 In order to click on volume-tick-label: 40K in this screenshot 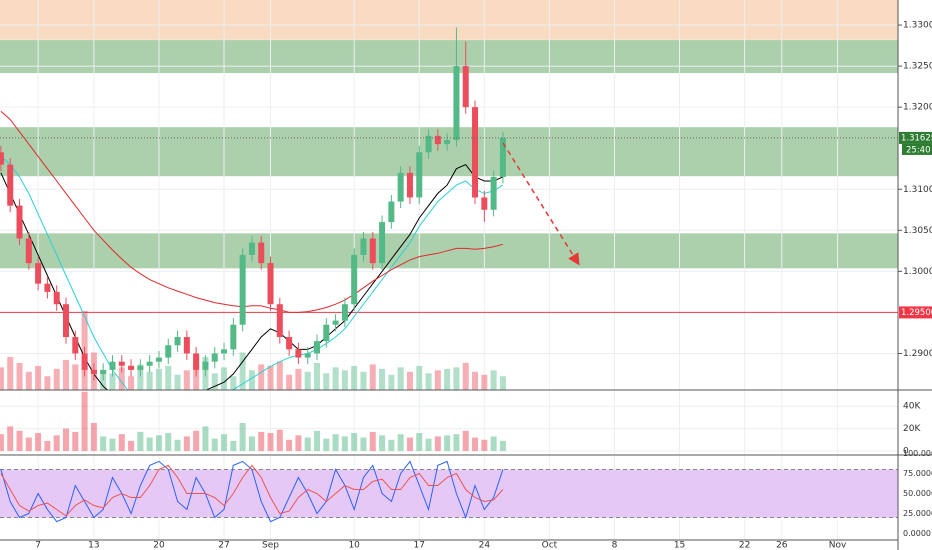, I will do `click(912, 407)`.